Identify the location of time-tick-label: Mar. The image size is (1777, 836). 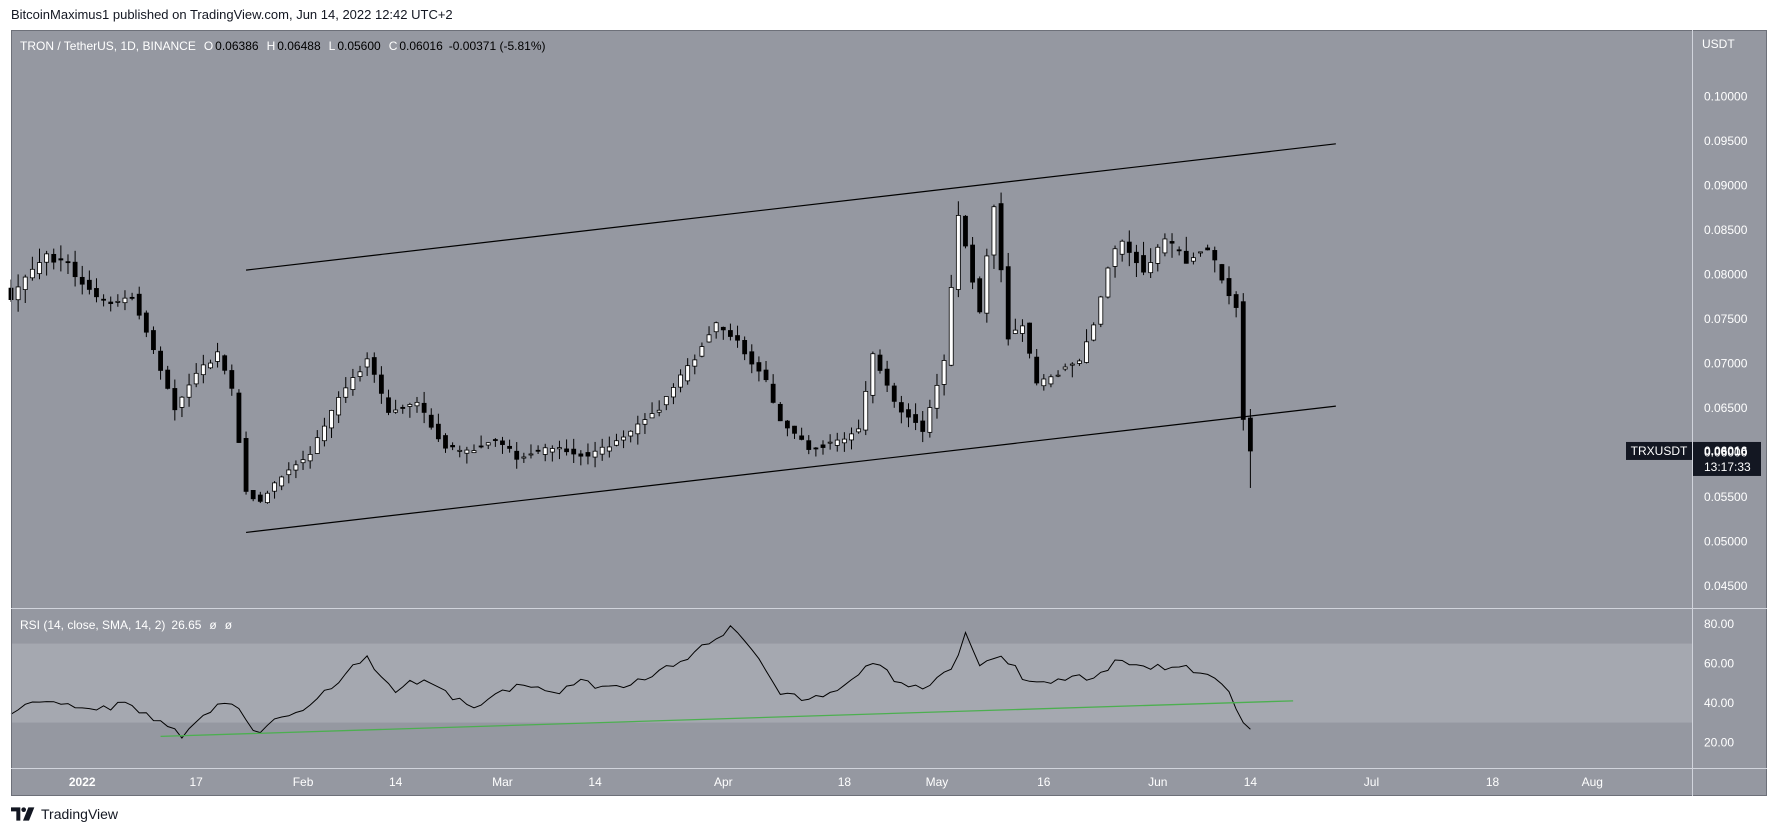
(502, 782).